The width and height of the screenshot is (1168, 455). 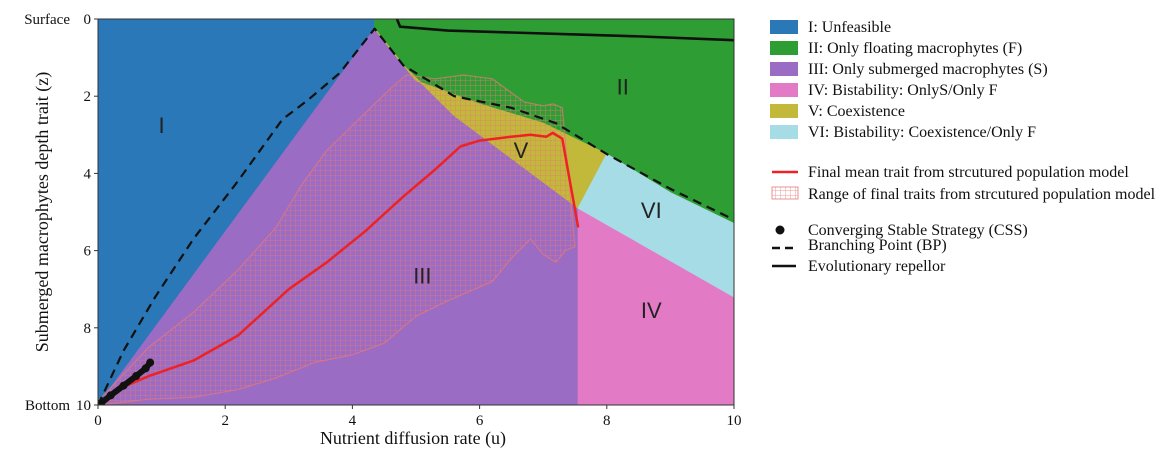 What do you see at coordinates (623, 86) in the screenshot?
I see `region-label-ii: II` at bounding box center [623, 86].